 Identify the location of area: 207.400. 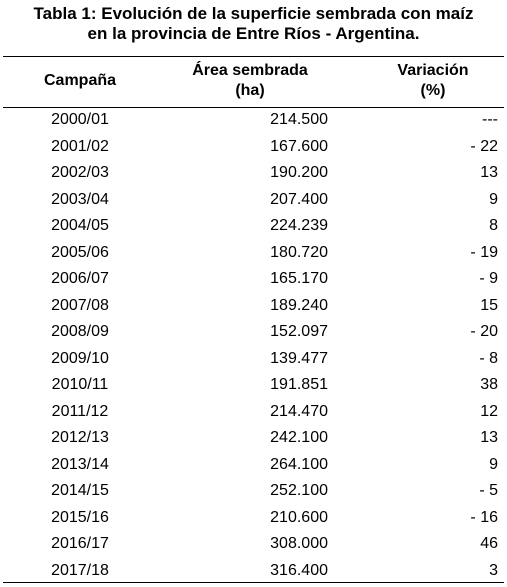
(299, 199).